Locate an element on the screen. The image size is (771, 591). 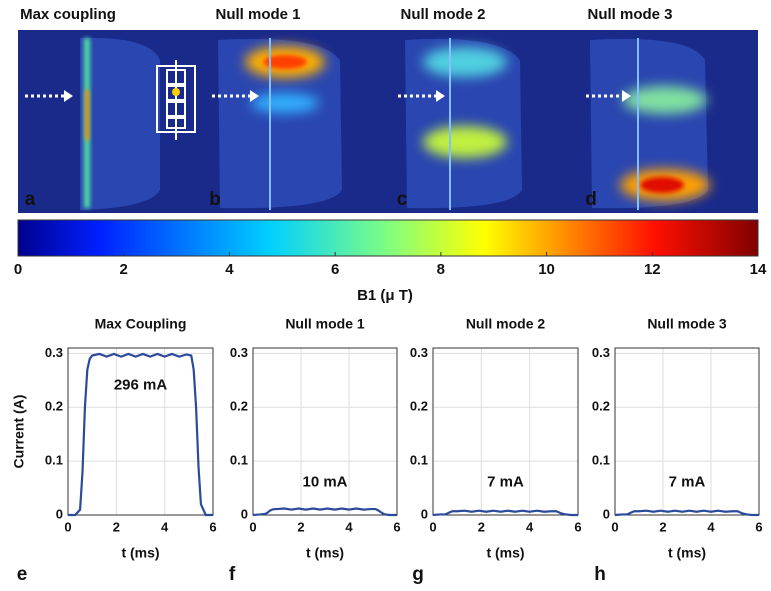
chart-title: Null mode 3 is located at coordinates (687, 324).